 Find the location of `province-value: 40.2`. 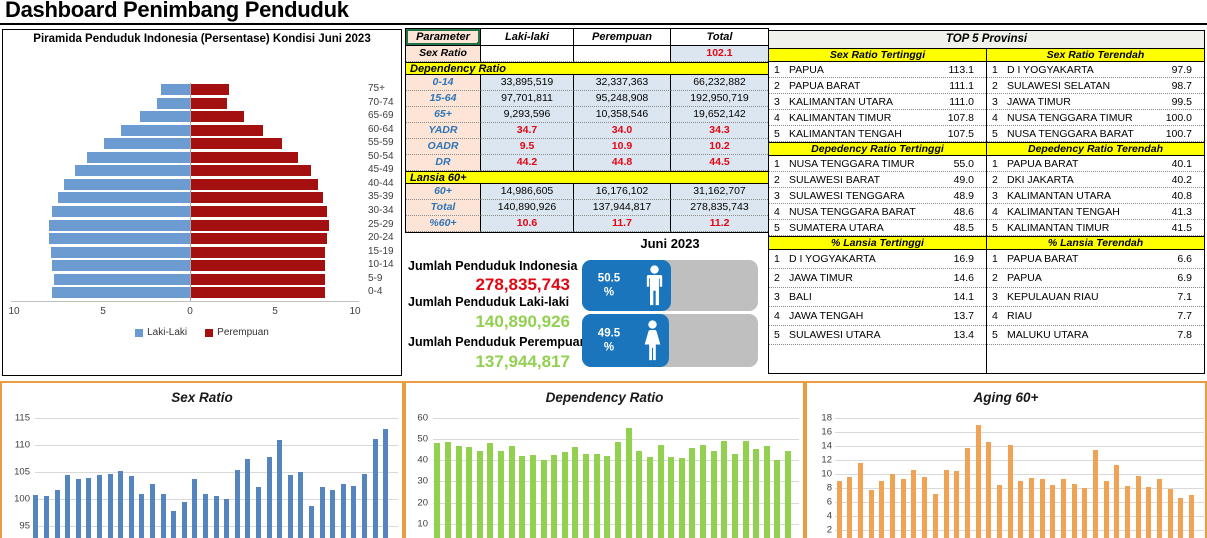

province-value: 40.2 is located at coordinates (1181, 179).